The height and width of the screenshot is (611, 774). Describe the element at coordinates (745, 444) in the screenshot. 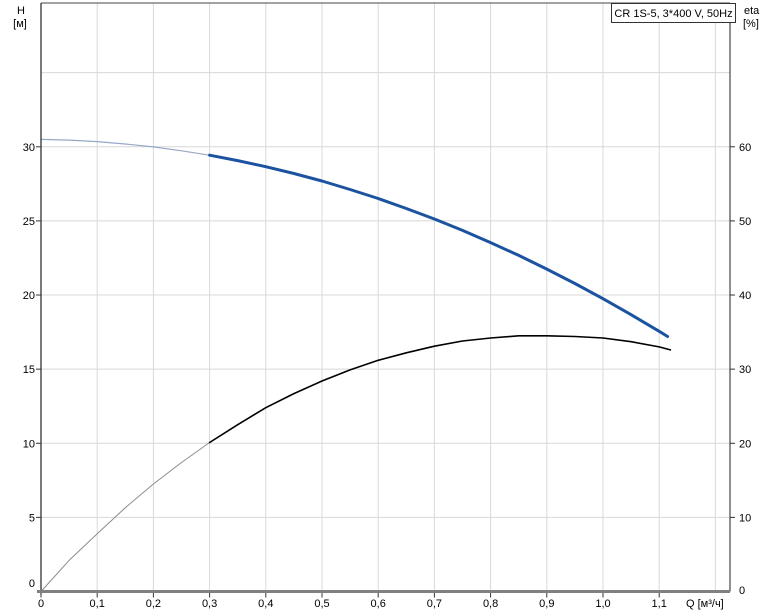

I see `right-tick-label: 20` at that location.